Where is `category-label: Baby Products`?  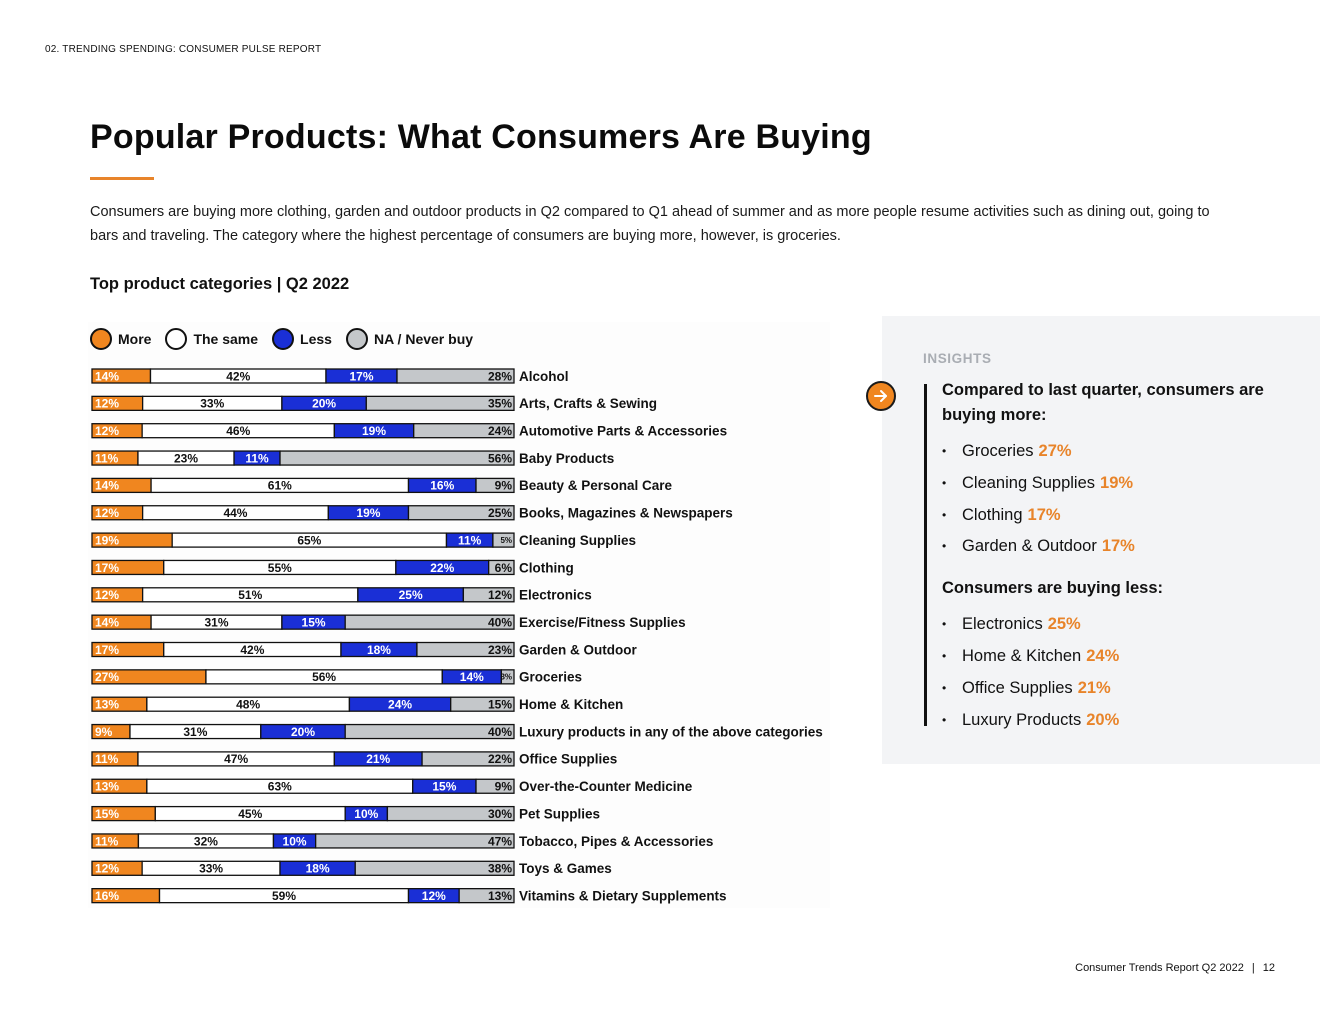 category-label: Baby Products is located at coordinates (566, 458).